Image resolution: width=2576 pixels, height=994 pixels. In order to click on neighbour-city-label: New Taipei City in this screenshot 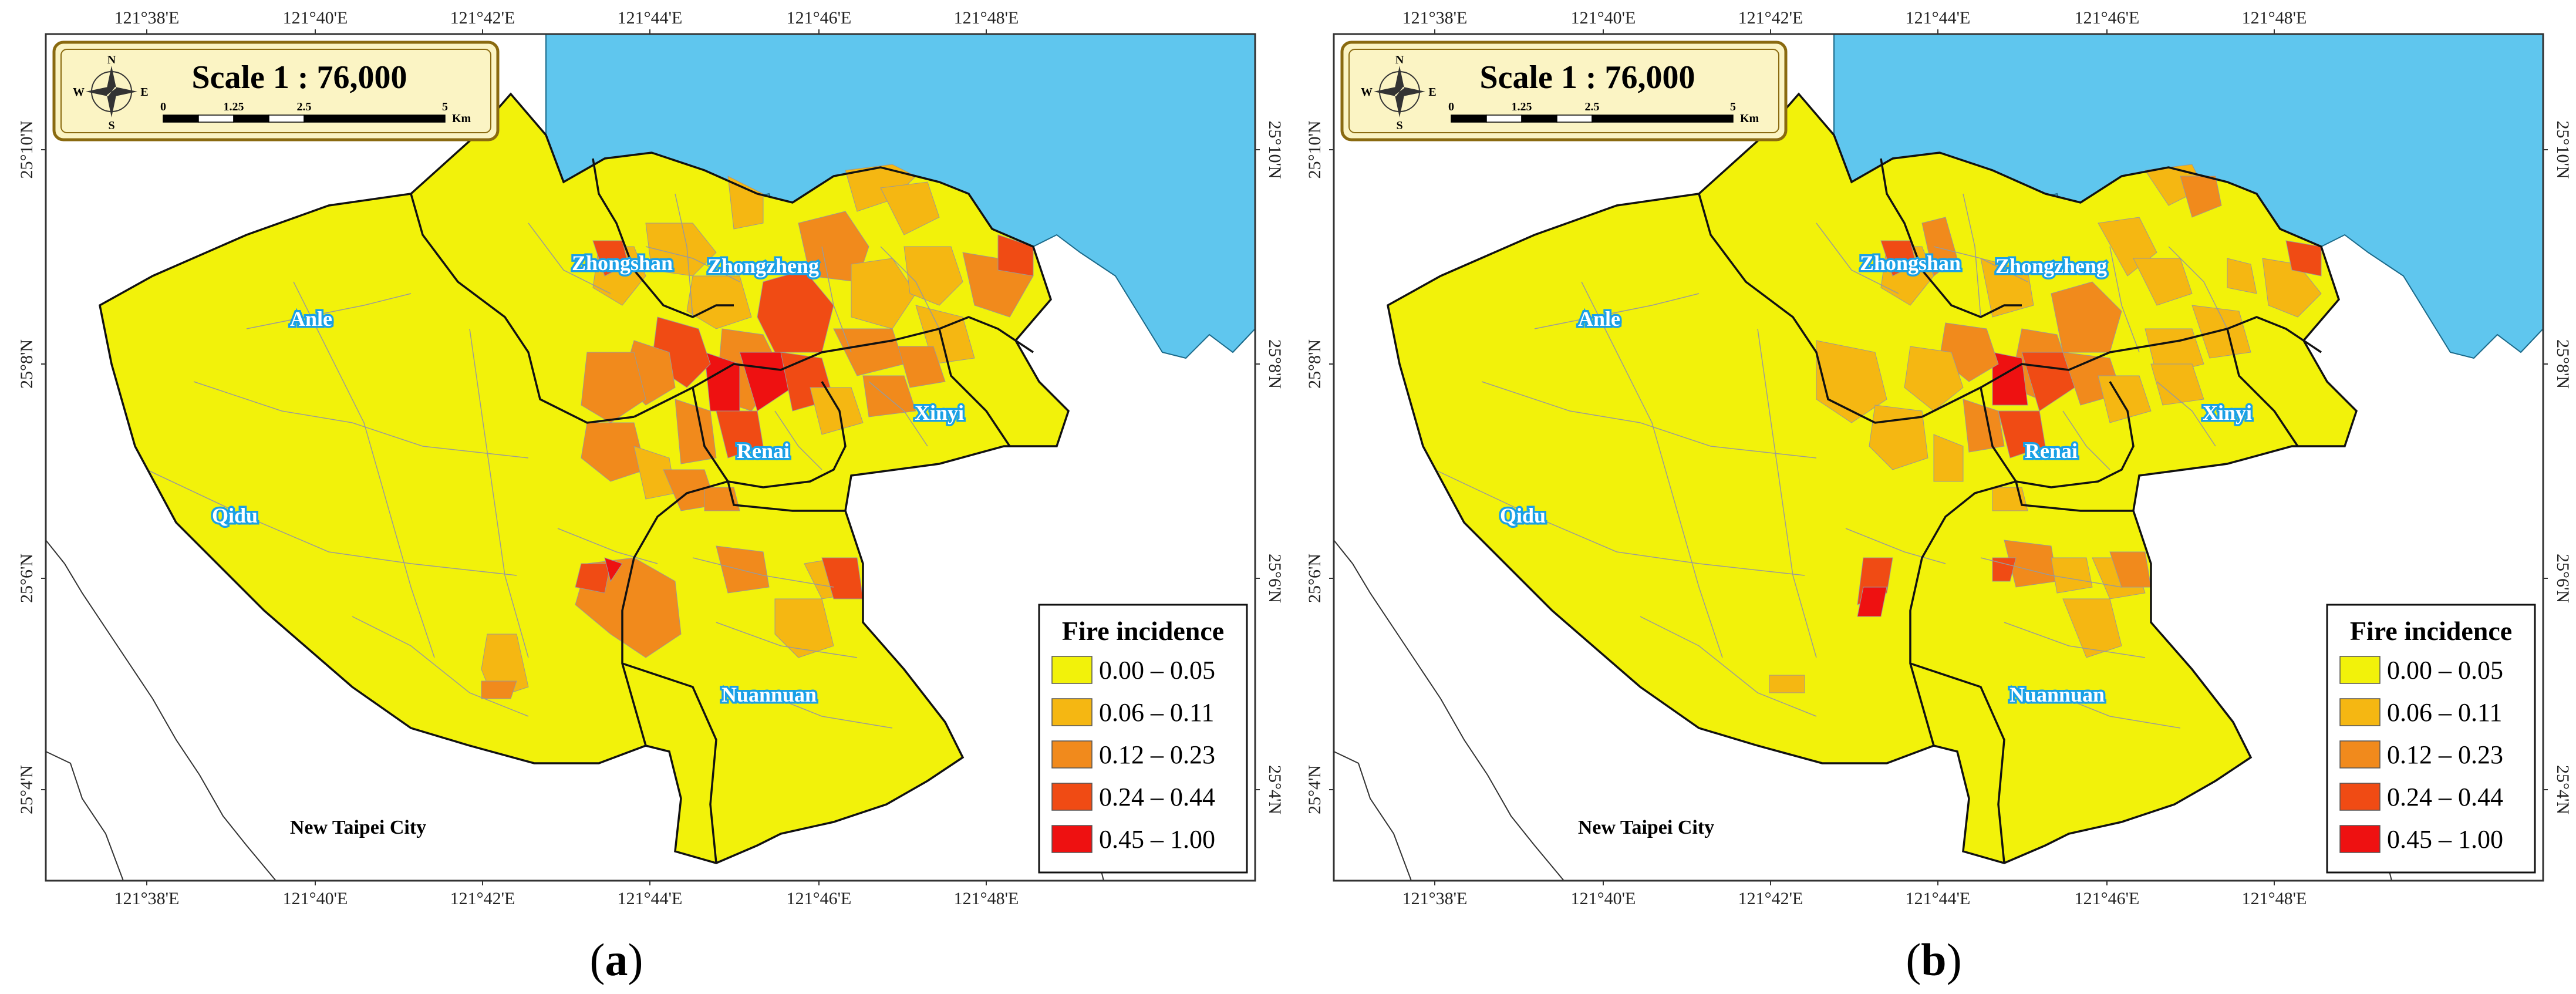, I will do `click(1646, 828)`.